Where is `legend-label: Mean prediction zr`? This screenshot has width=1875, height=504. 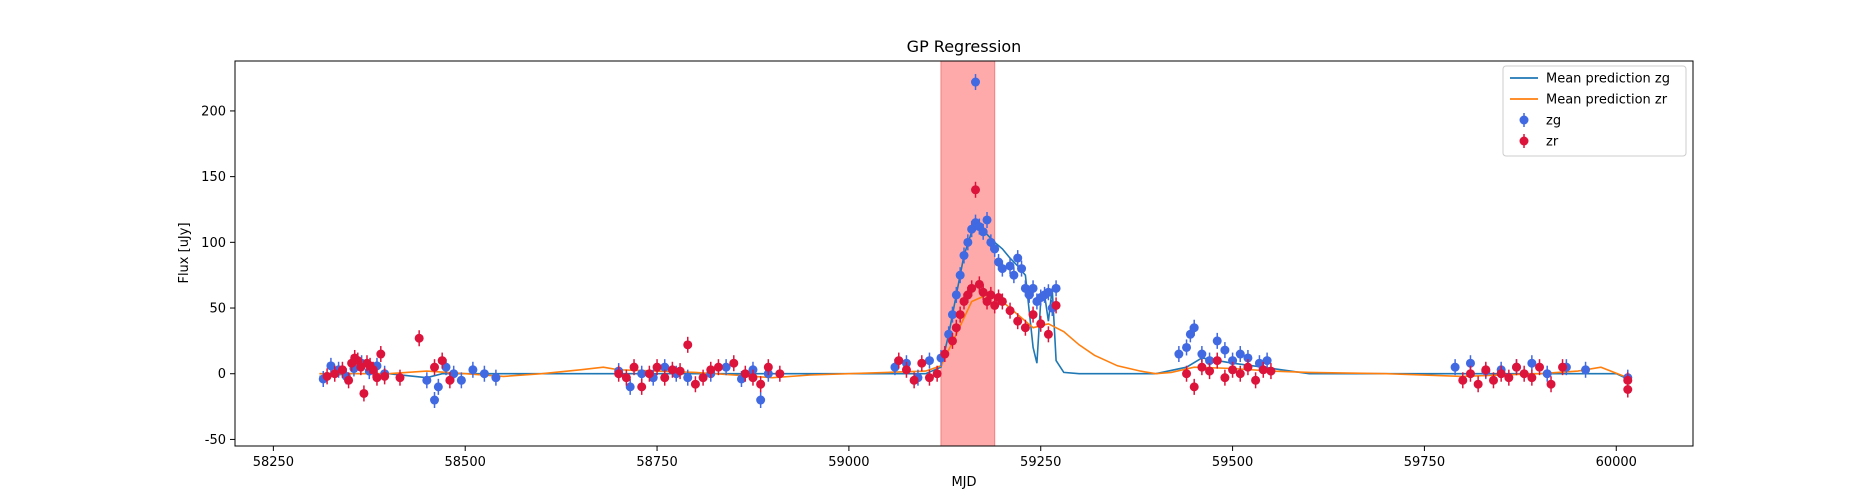 legend-label: Mean prediction zr is located at coordinates (1607, 100).